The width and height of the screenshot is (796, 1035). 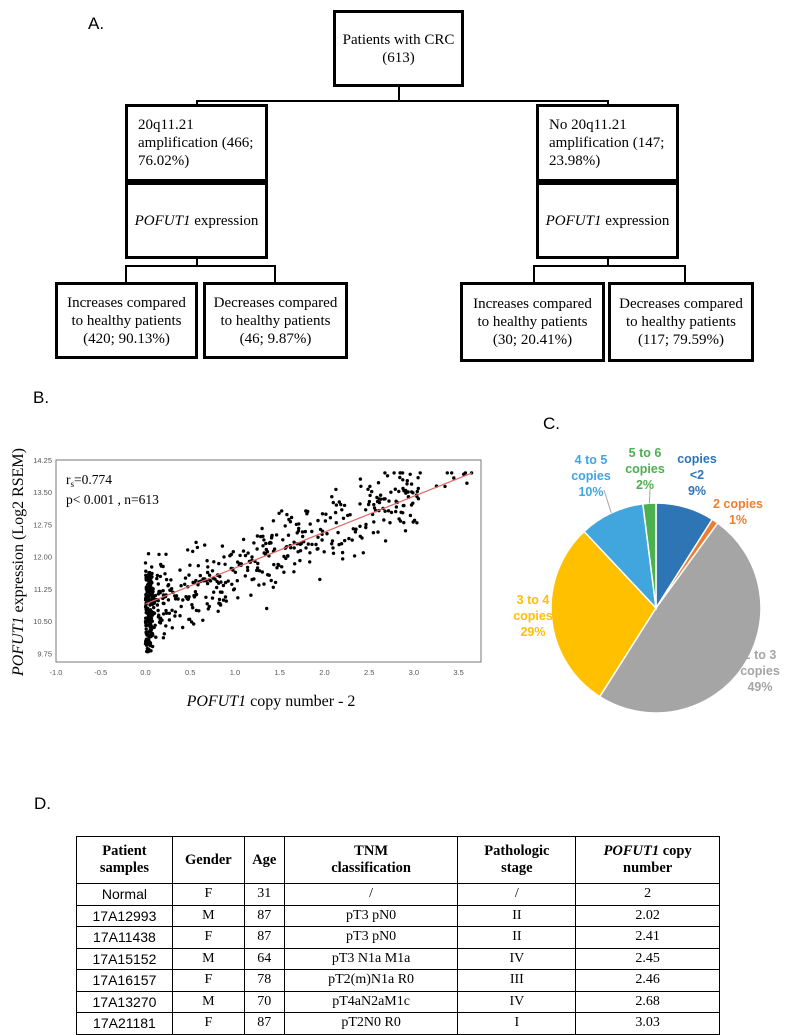 I want to click on table-cell: Normal, so click(x=124, y=894).